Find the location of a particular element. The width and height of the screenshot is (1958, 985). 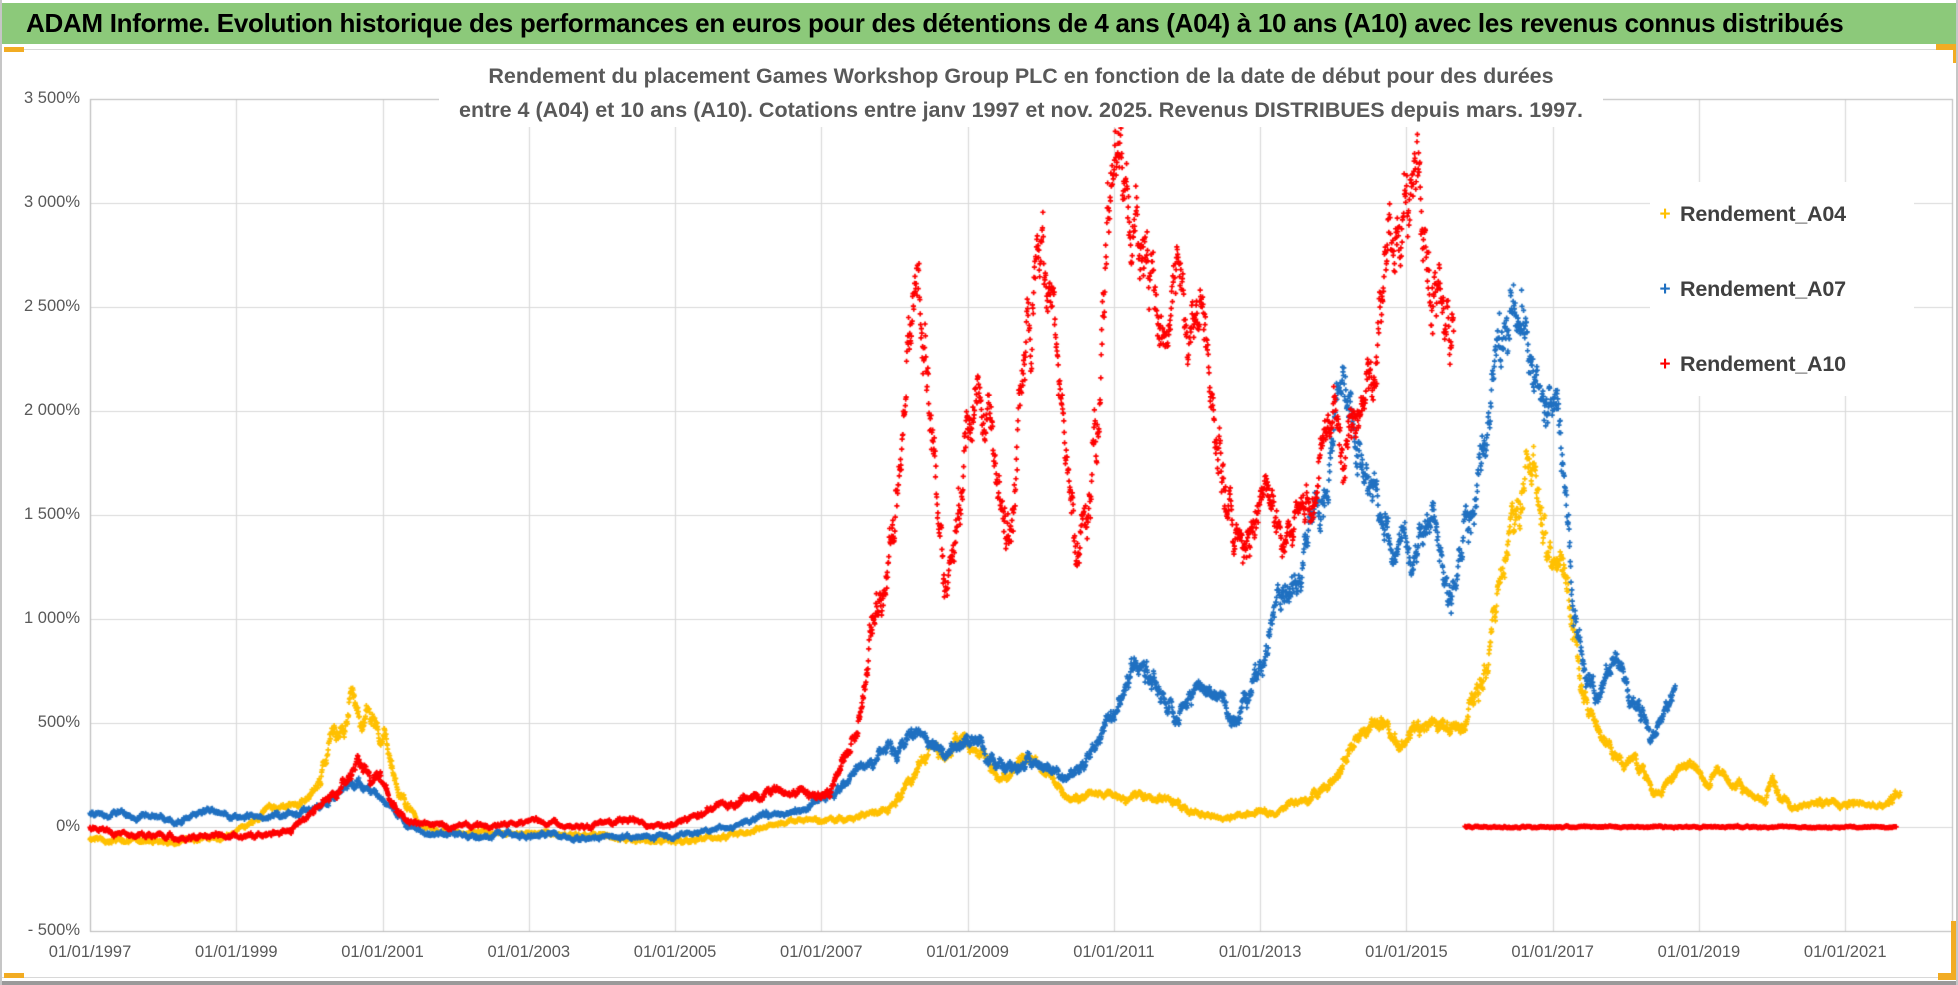

legend-label: Rendement_A07 is located at coordinates (1763, 288).